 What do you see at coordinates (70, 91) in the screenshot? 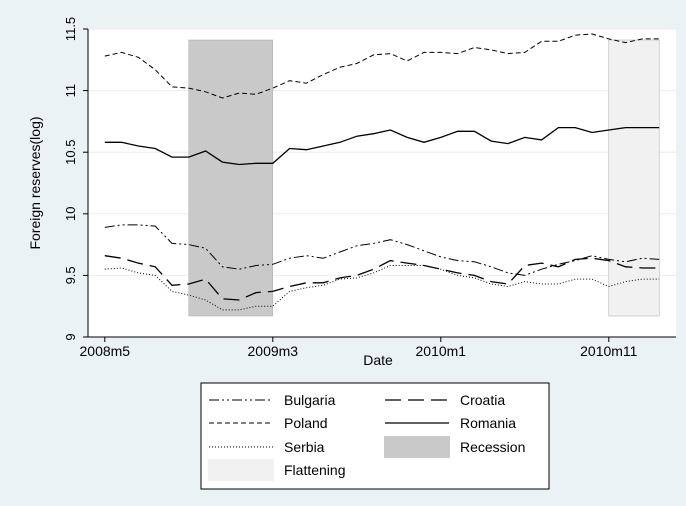
I see `y-tick-label: 11` at bounding box center [70, 91].